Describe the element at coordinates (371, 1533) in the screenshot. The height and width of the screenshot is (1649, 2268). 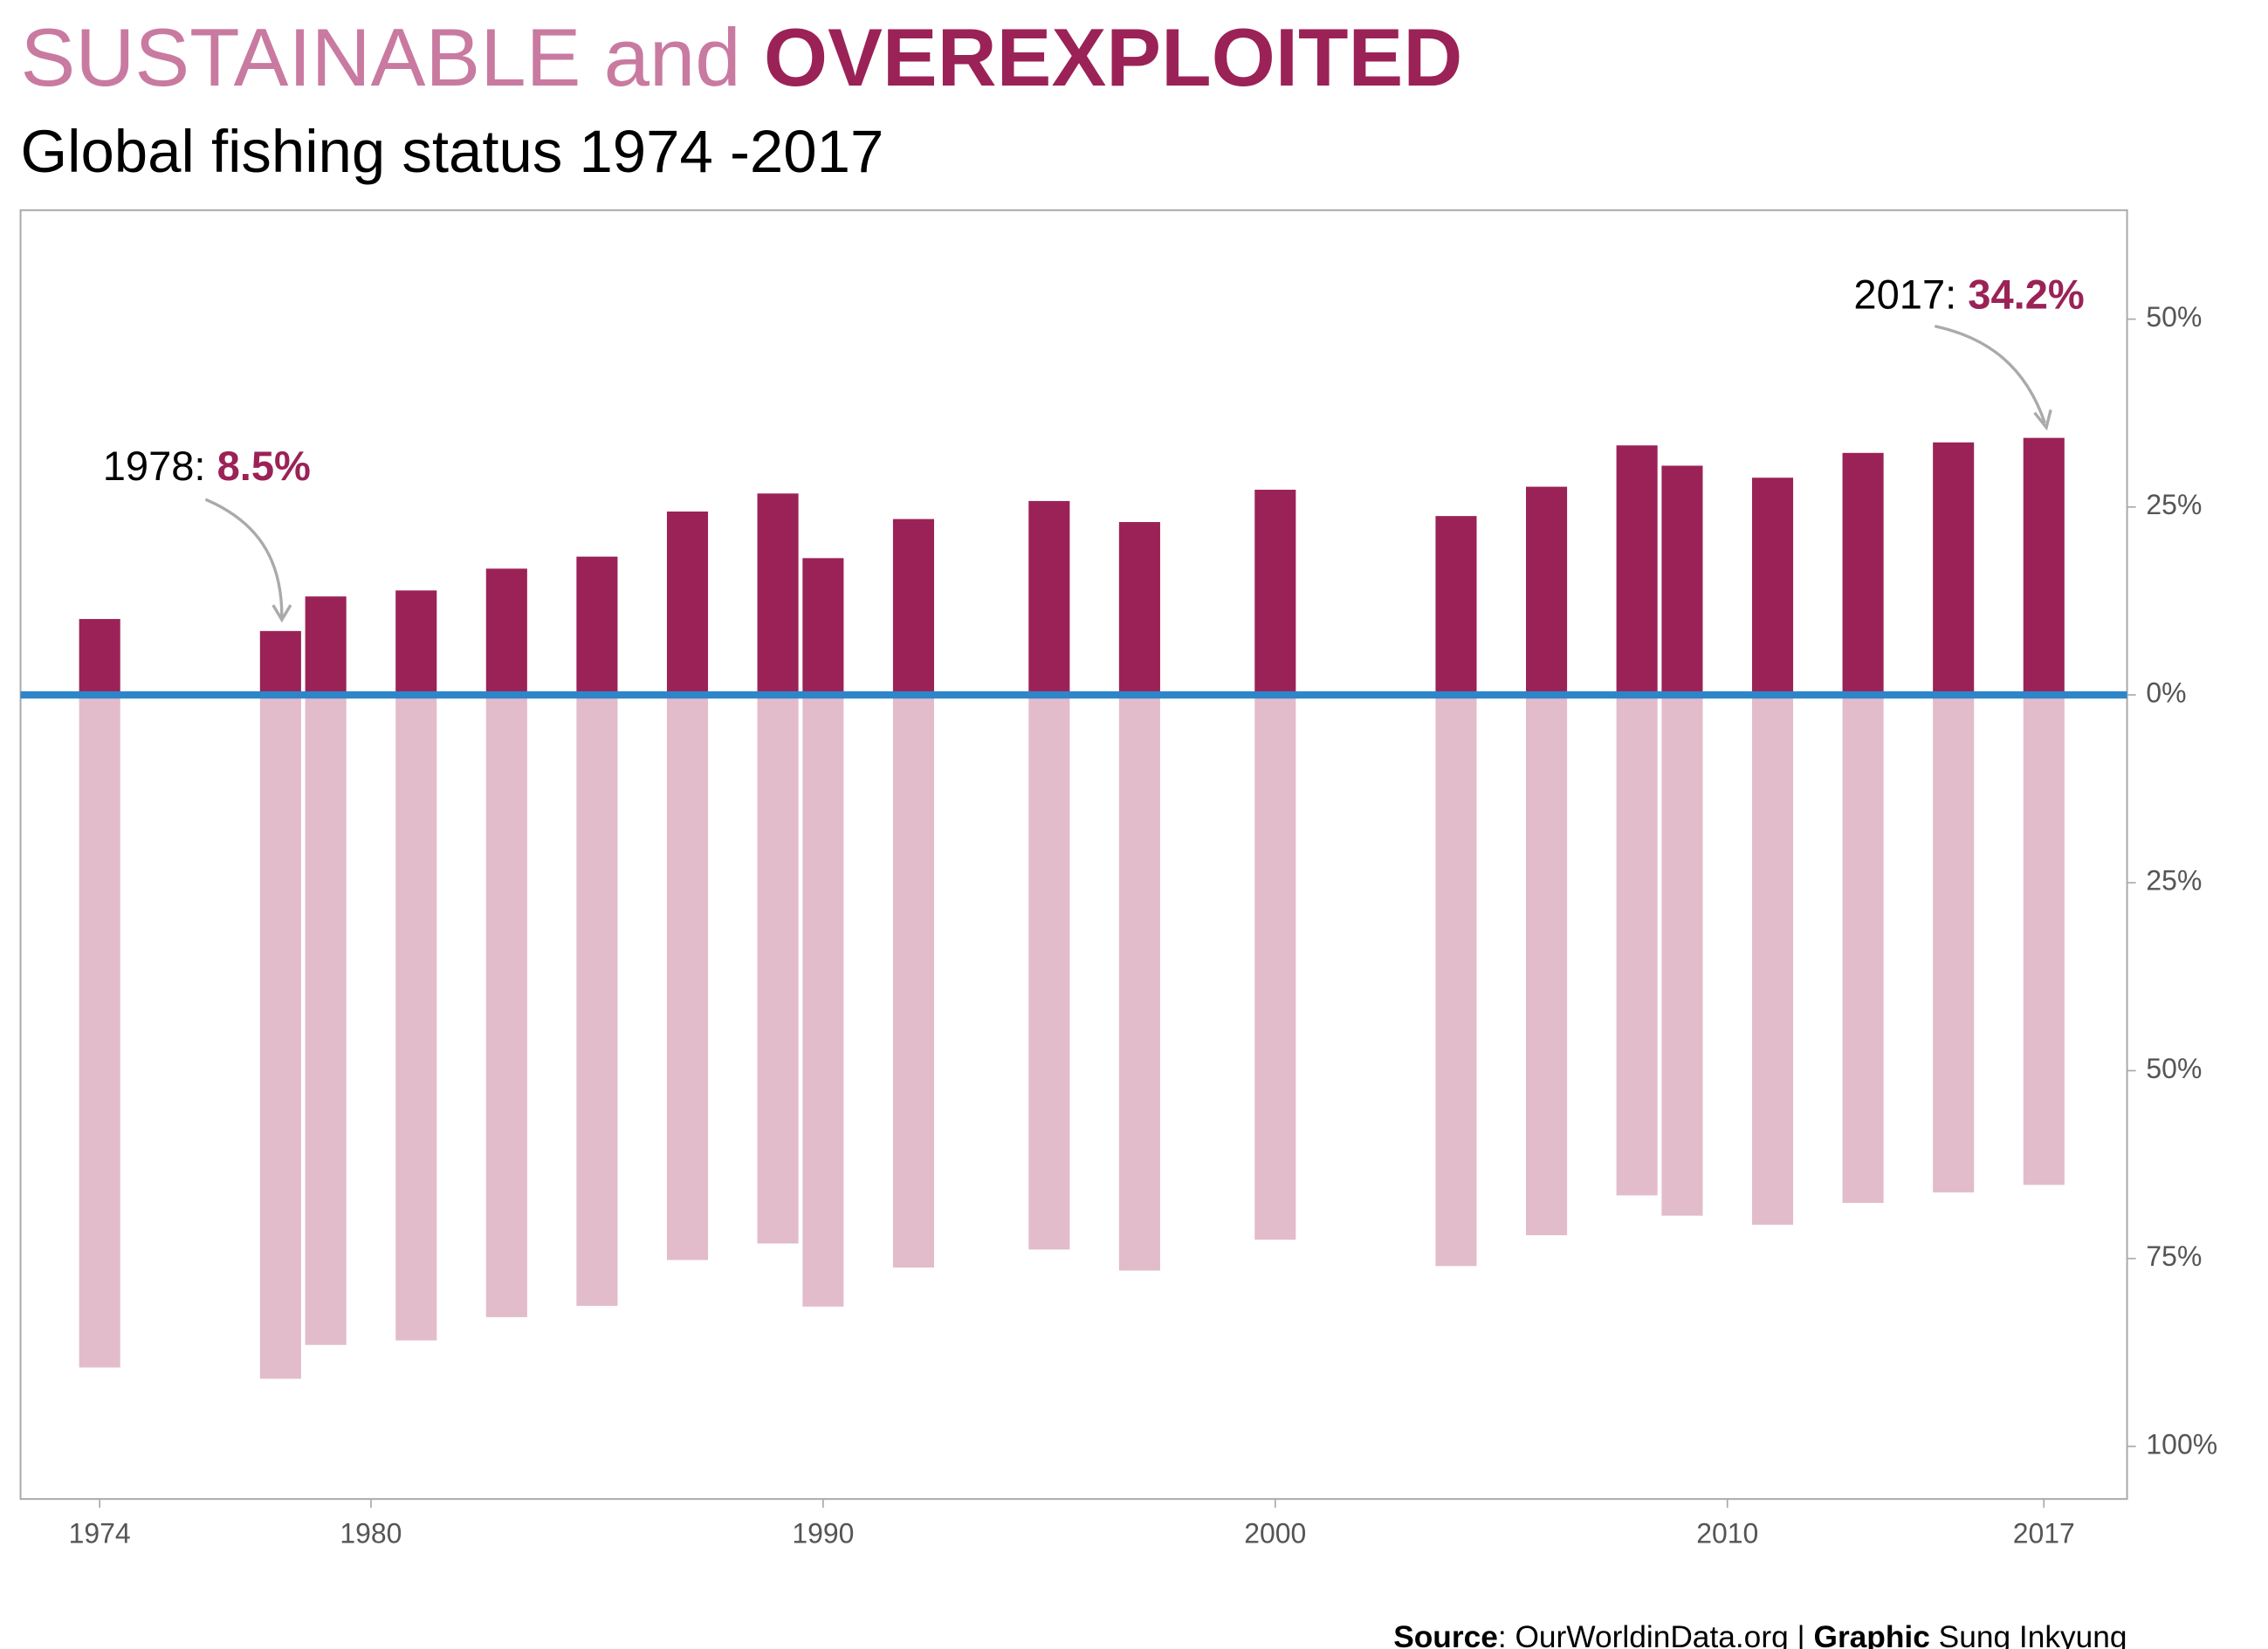
I see `x-tick-label: 1980` at that location.